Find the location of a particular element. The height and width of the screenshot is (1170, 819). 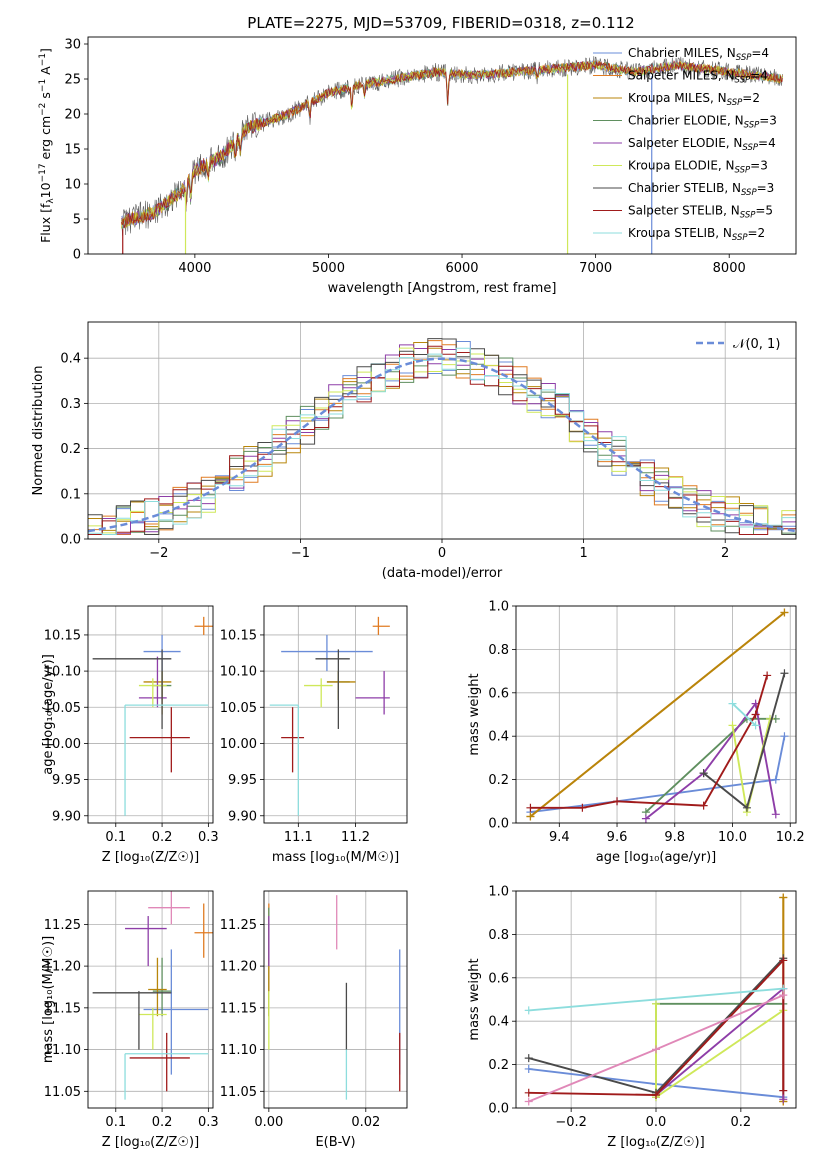

x-axis-label: E(B-V) is located at coordinates (335, 1142).